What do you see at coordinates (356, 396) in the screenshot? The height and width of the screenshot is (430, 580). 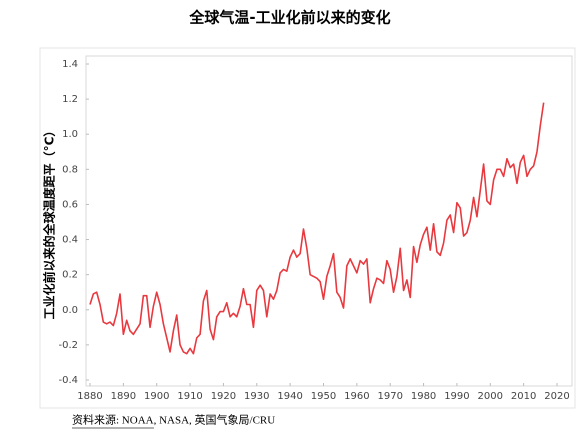 I see `x-tick-label: 1960` at bounding box center [356, 396].